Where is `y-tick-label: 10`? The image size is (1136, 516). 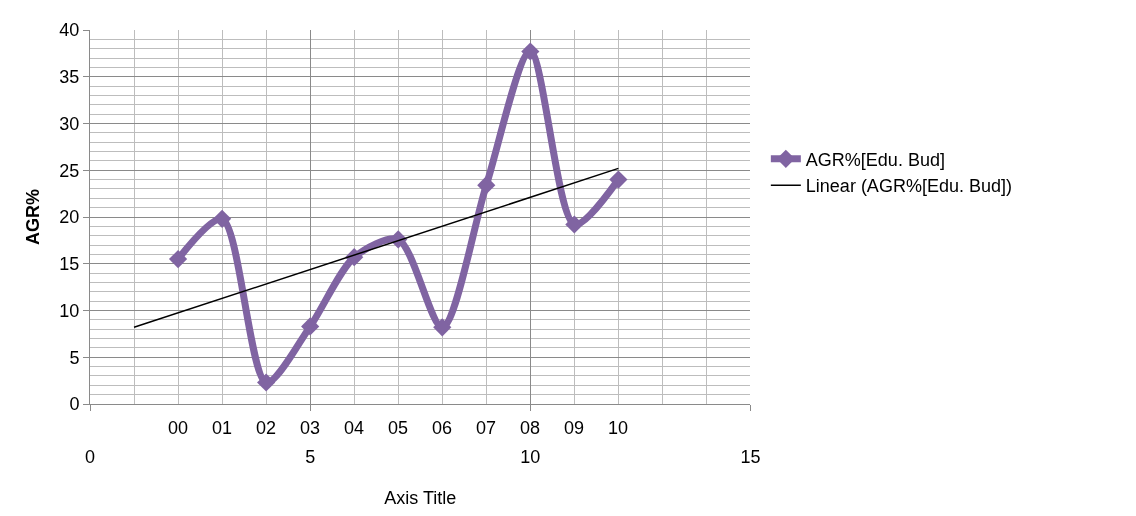
y-tick-label: 10 is located at coordinates (69, 310).